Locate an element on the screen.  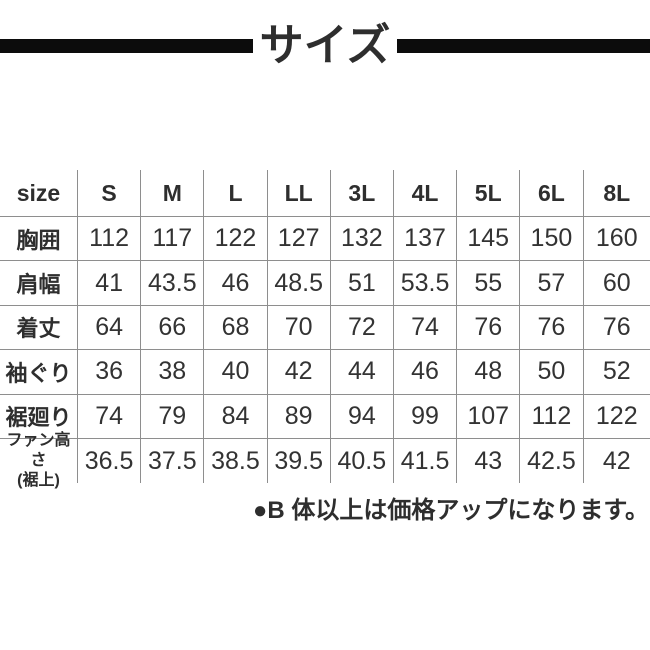
title-banner: サイズ is located at coordinates (325, 45).